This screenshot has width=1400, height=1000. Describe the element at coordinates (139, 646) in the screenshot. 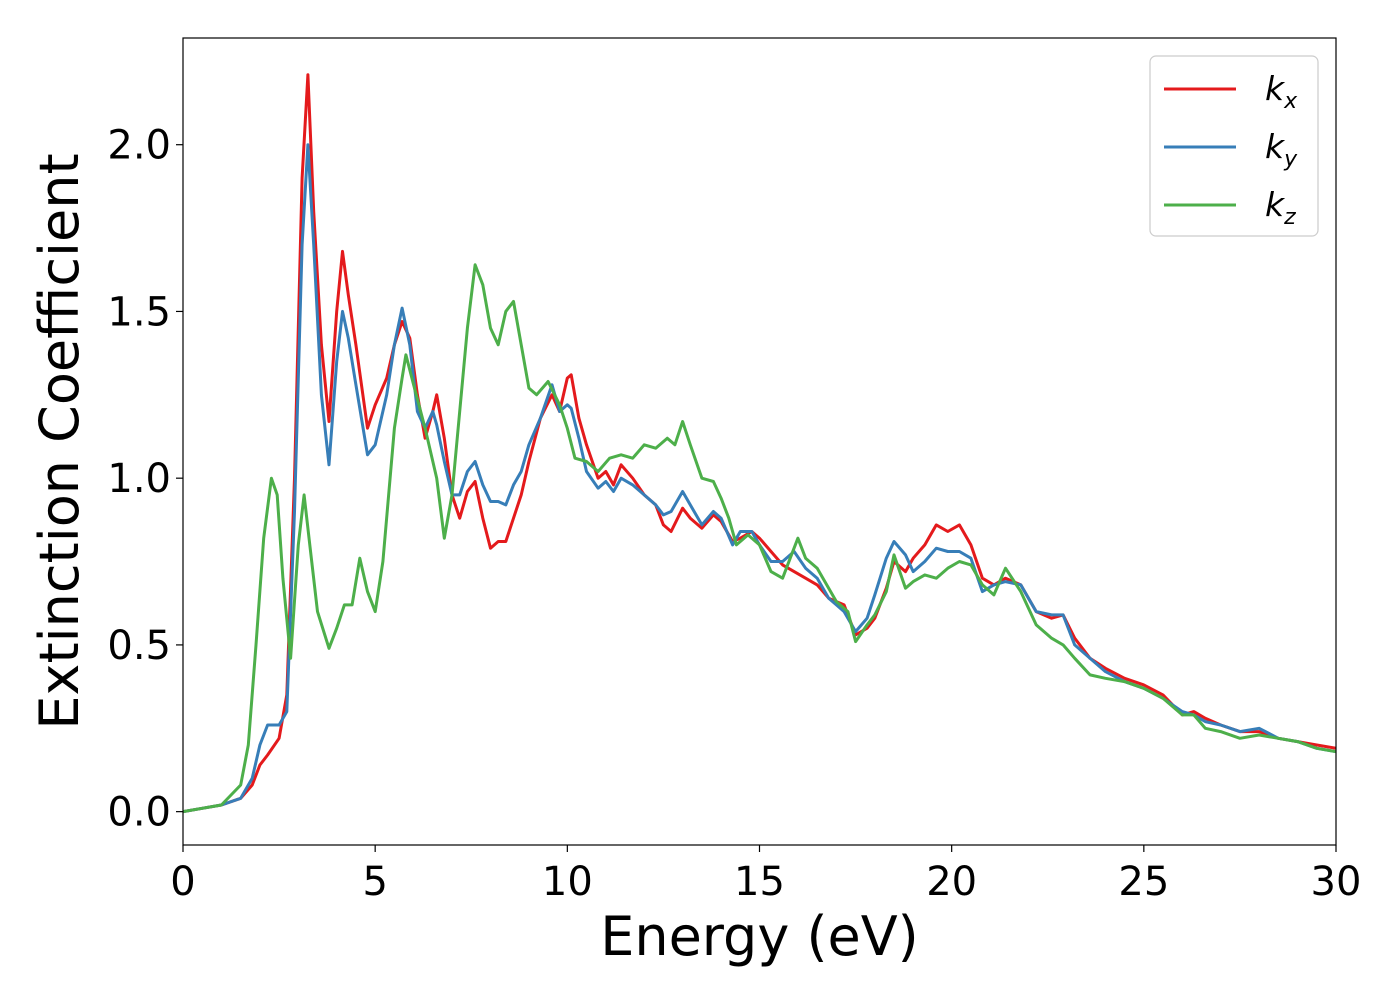

I see `y-tick-label: 0.5` at that location.